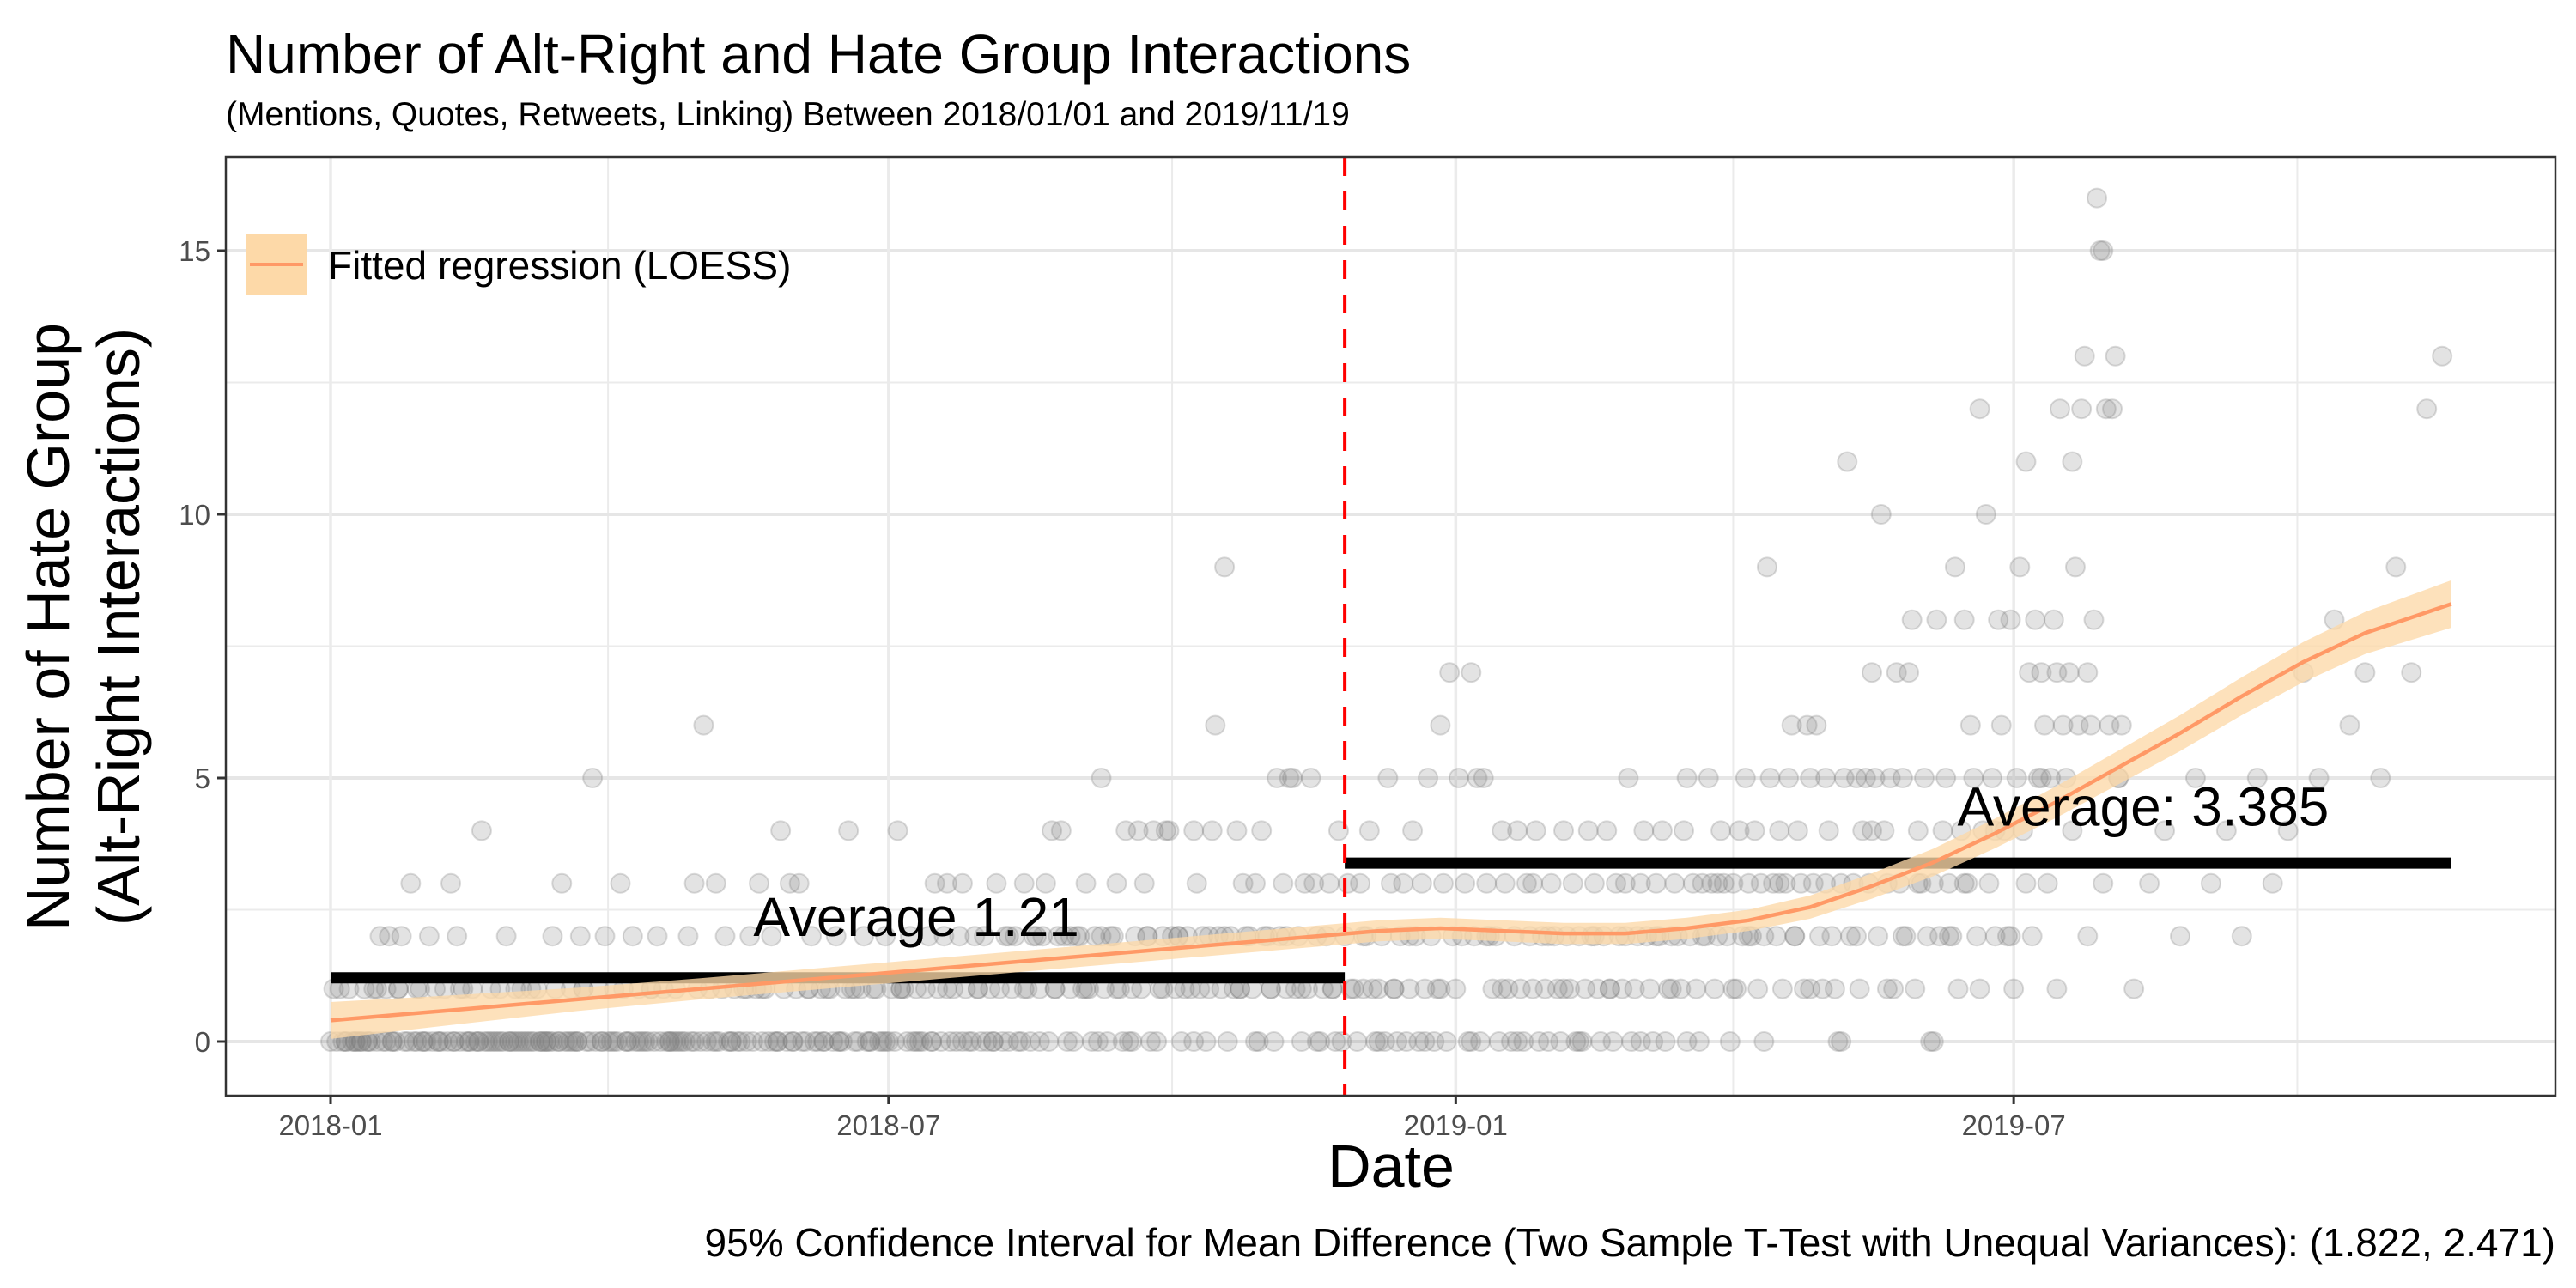 The width and height of the screenshot is (2576, 1288). Describe the element at coordinates (202, 778) in the screenshot. I see `y-tick-label: 5` at that location.